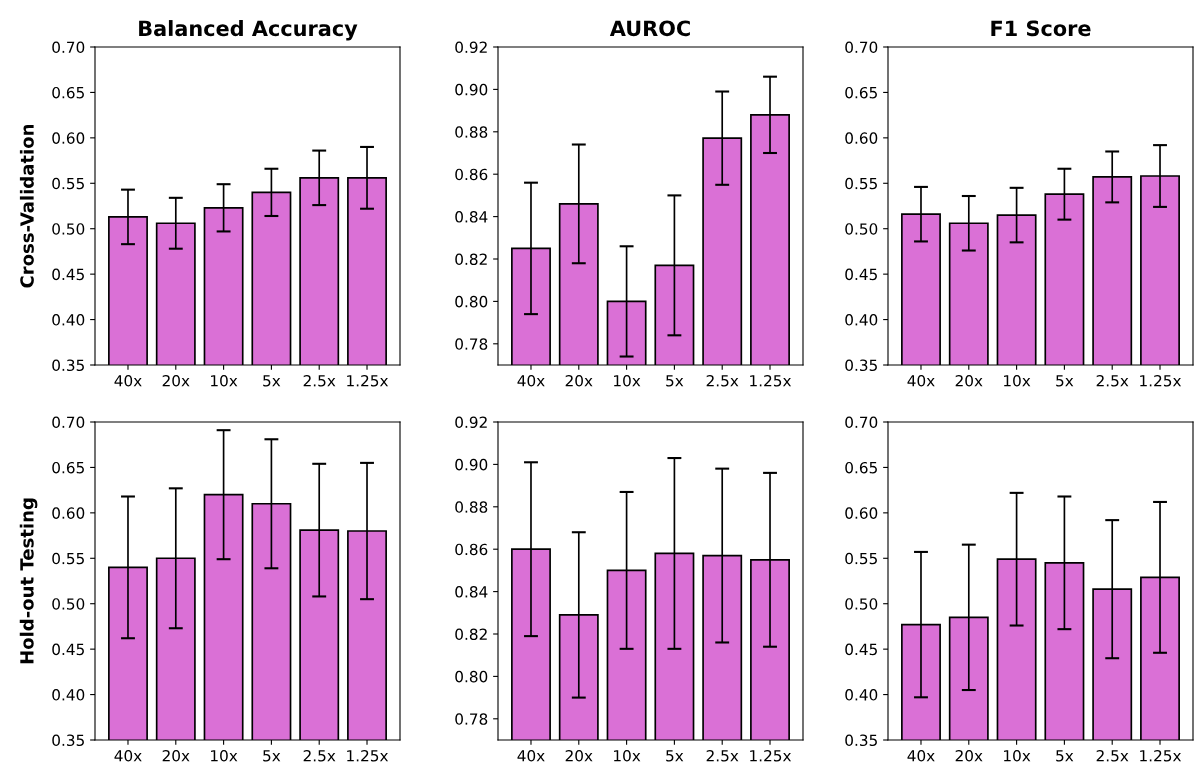 This screenshot has width=1203, height=773. Describe the element at coordinates (1041, 28) in the screenshot. I see `chart-title: F1 Score` at that location.